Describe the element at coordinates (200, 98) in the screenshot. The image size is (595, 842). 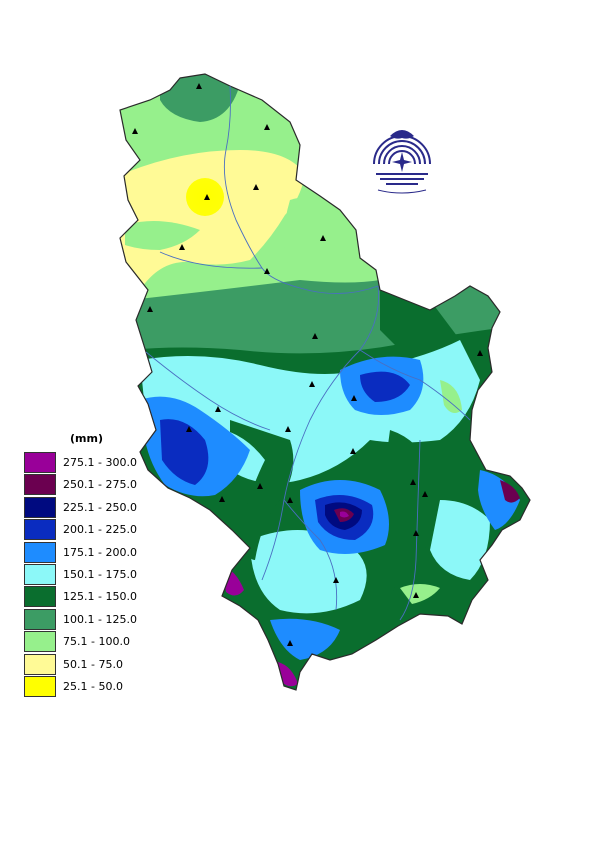
I see `zone-north-cap` at that location.